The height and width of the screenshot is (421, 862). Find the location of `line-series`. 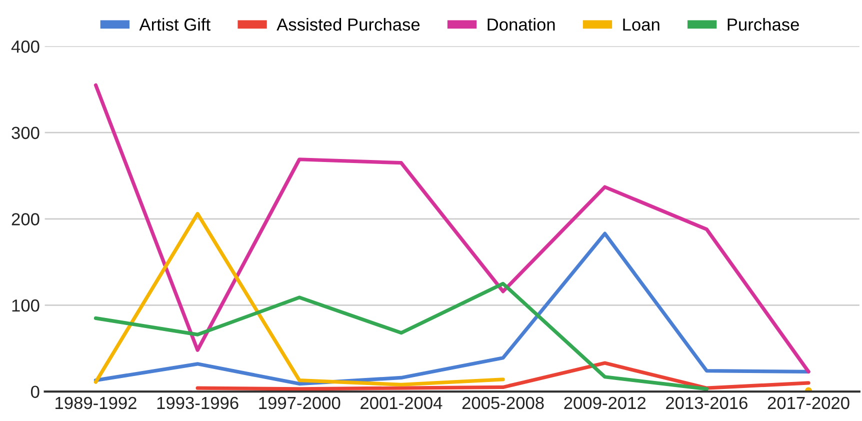

line-series is located at coordinates (503, 376).